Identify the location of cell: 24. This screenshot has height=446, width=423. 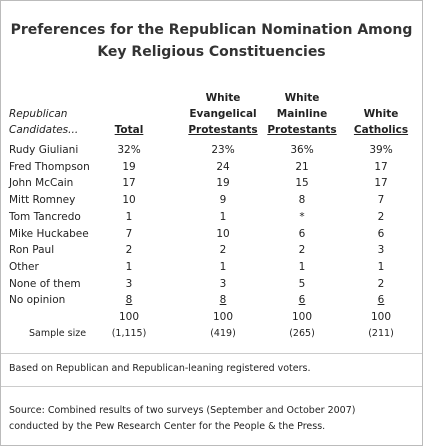
(223, 166).